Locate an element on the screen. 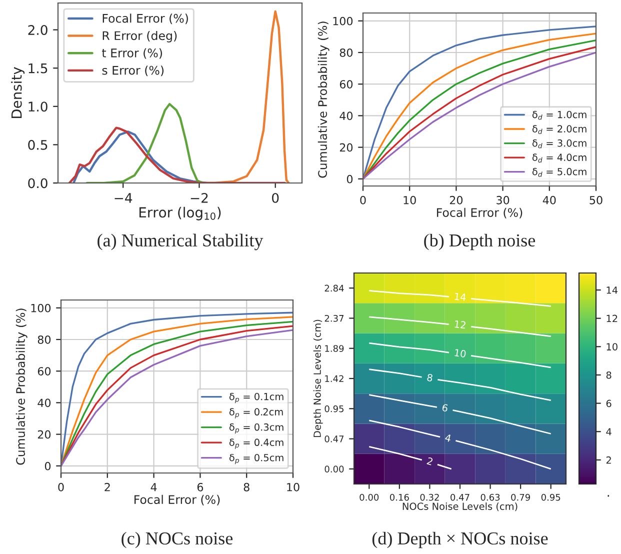 This screenshot has width=621, height=554. x-axis-title: Error (log$_{10}$) is located at coordinates (180, 213).